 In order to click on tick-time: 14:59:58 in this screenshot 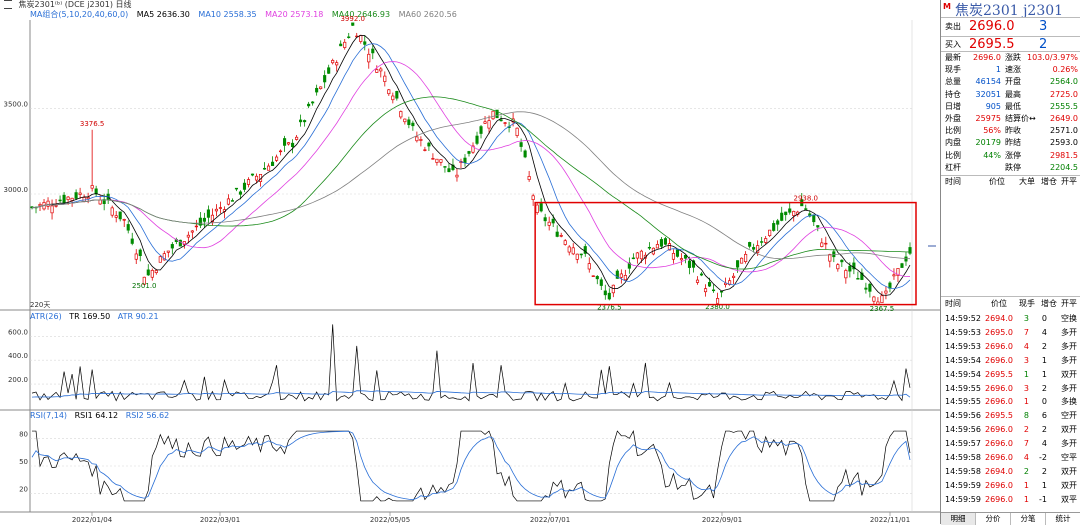, I will do `click(963, 471)`.